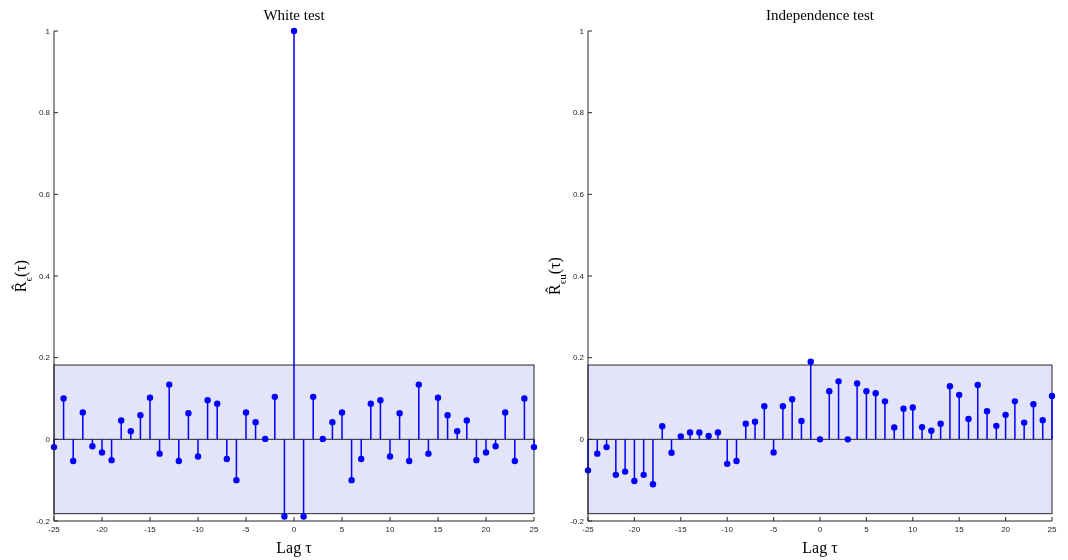 Image resolution: width=1068 pixels, height=560 pixels. I want to click on chart-title: White test, so click(294, 15).